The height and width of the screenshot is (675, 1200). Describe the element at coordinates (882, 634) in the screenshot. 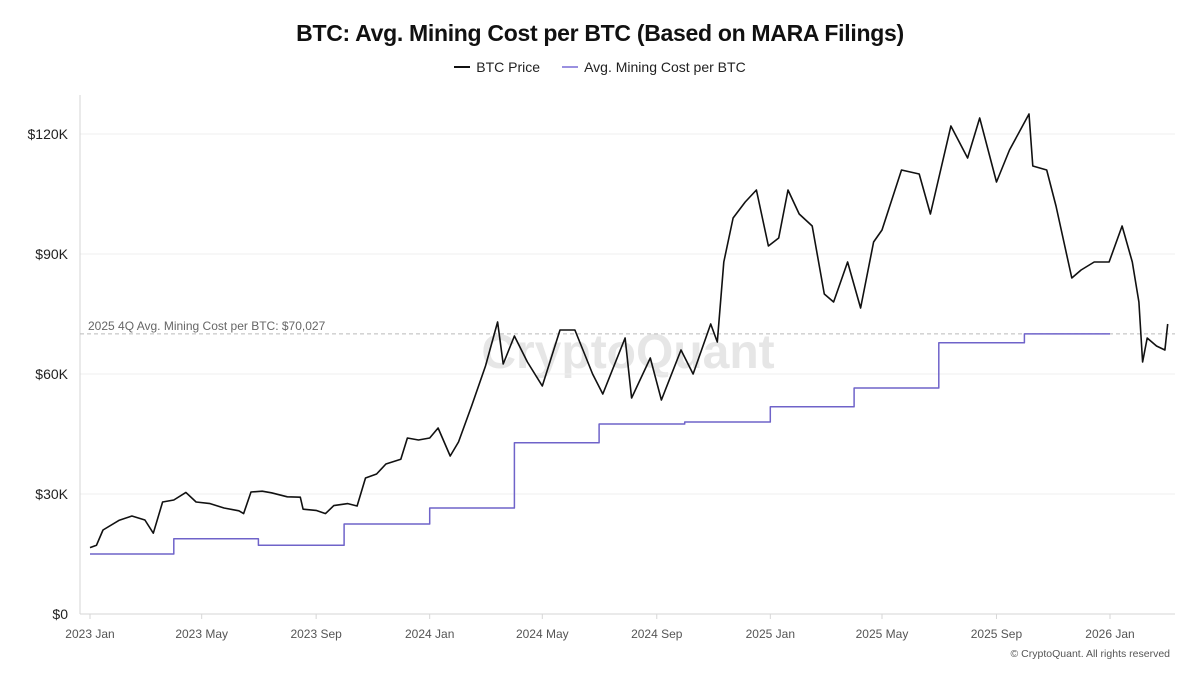

I see `x-tick-label: 2025 May` at that location.